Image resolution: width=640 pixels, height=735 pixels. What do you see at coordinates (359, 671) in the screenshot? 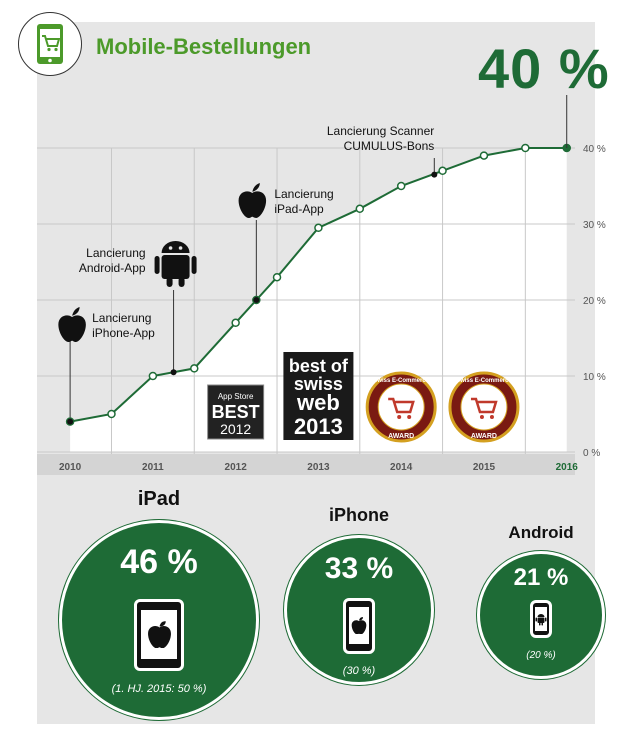
I see `stat-comparison: (30 %)` at bounding box center [359, 671].